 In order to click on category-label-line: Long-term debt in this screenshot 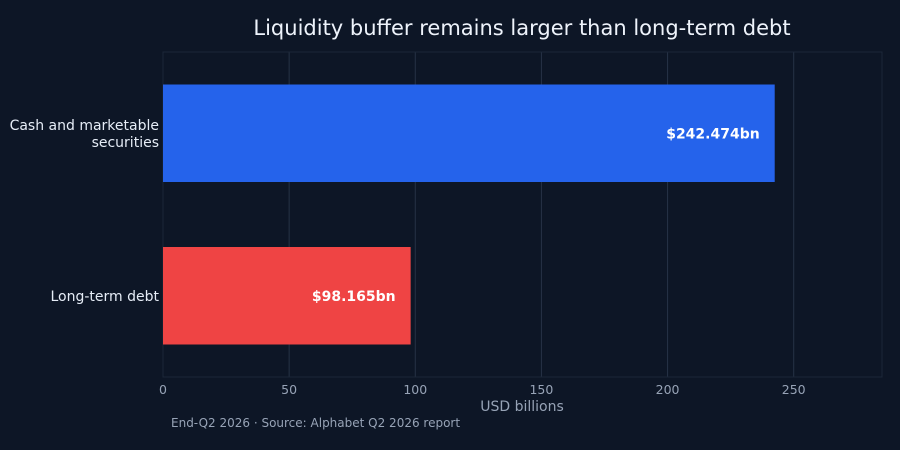, I will do `click(104, 297)`.